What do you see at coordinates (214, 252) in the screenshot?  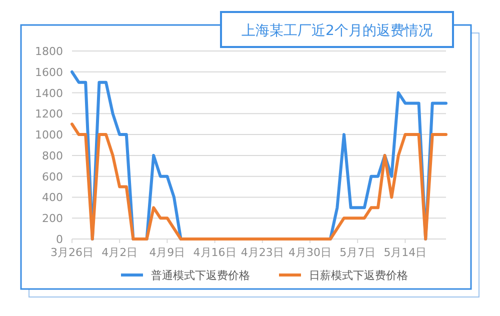 I see `x-tick-label: 4月16日` at bounding box center [214, 252].